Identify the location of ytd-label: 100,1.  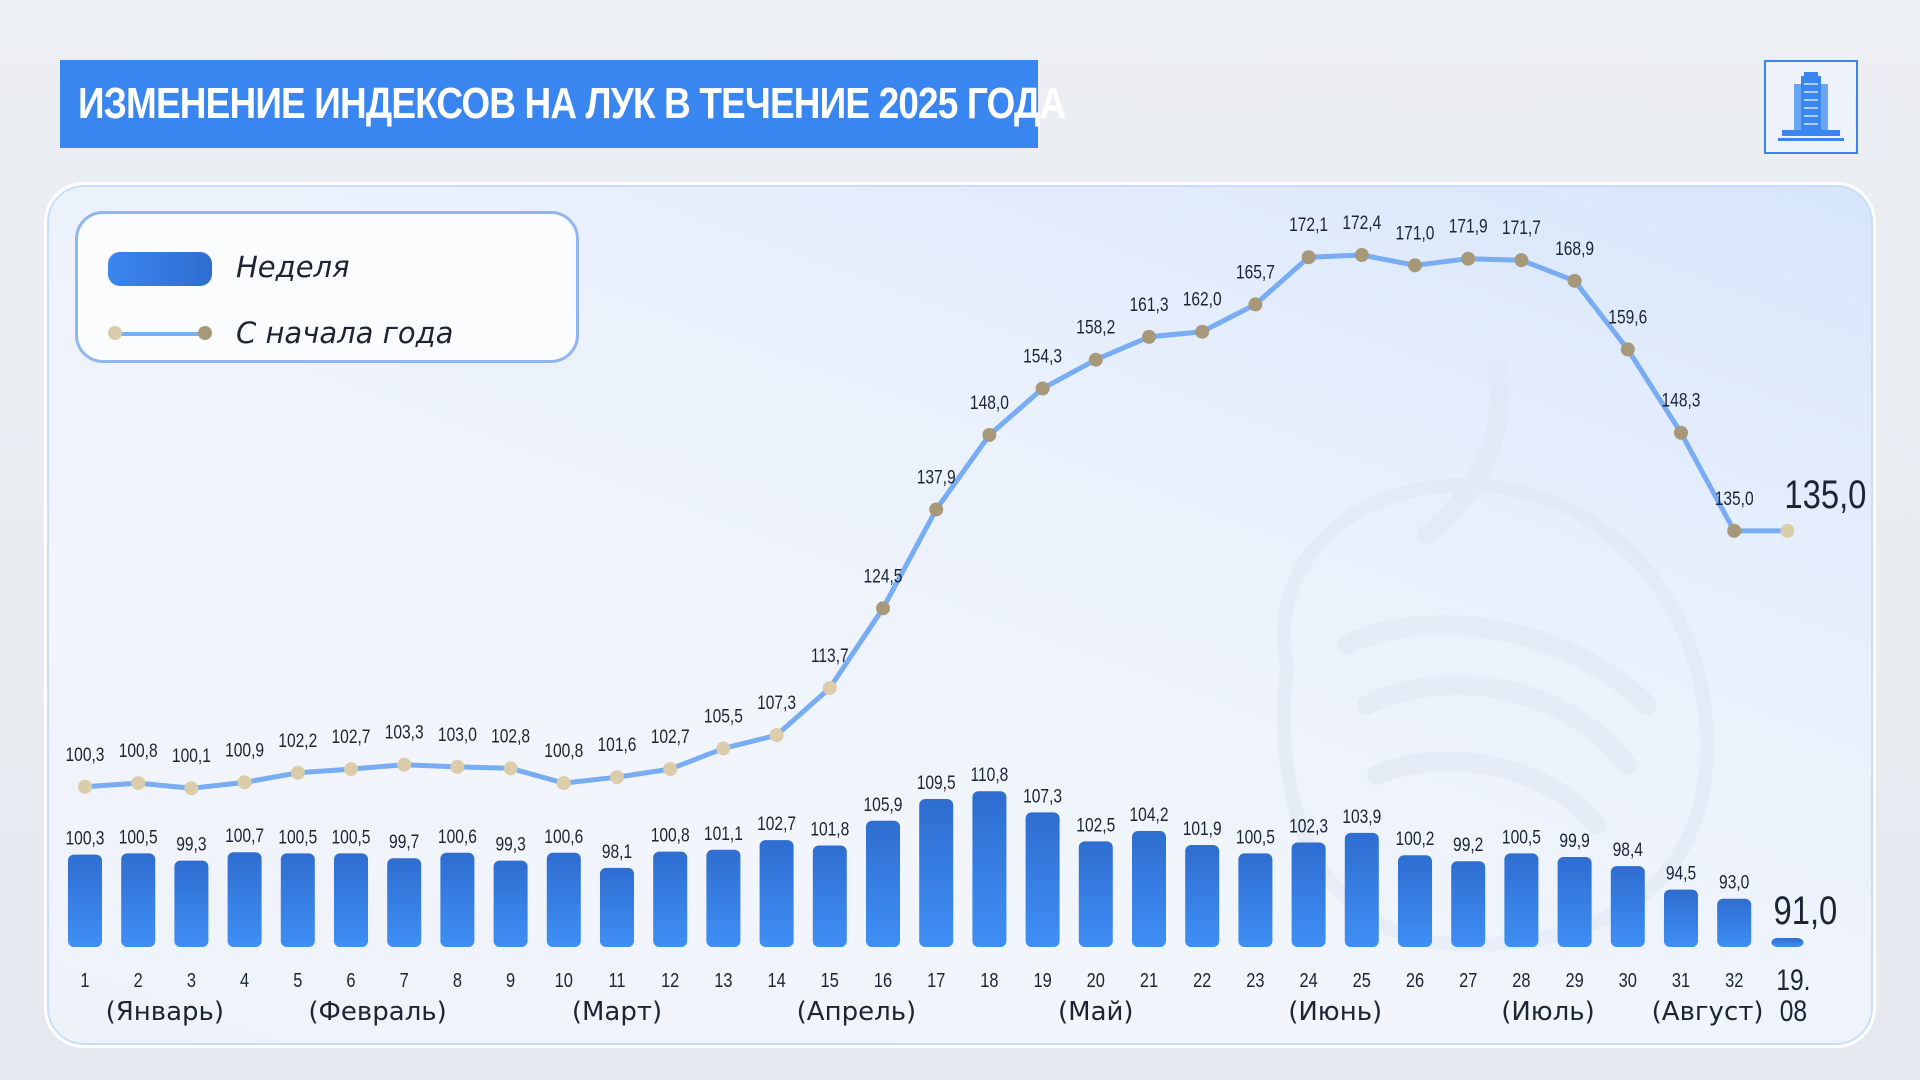
(191, 756).